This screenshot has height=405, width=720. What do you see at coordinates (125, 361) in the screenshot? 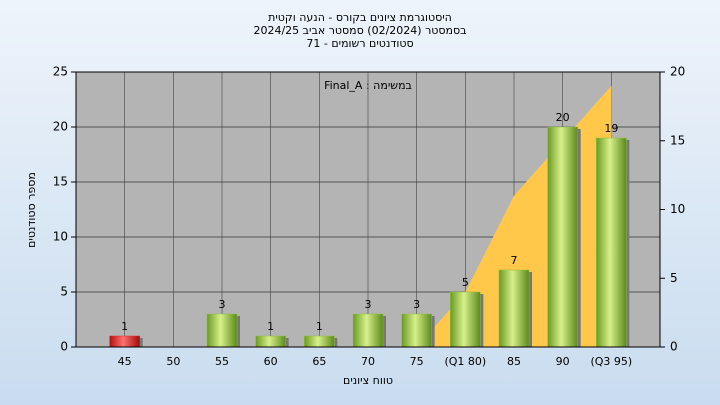
I see `x-tick-label: 45` at bounding box center [125, 361].